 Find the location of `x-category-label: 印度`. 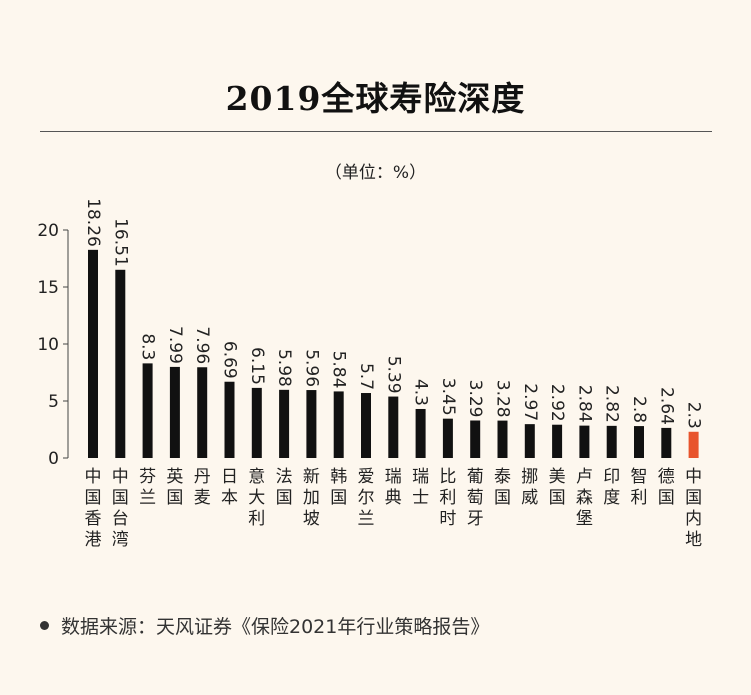

x-category-label: 印度 is located at coordinates (611, 487).